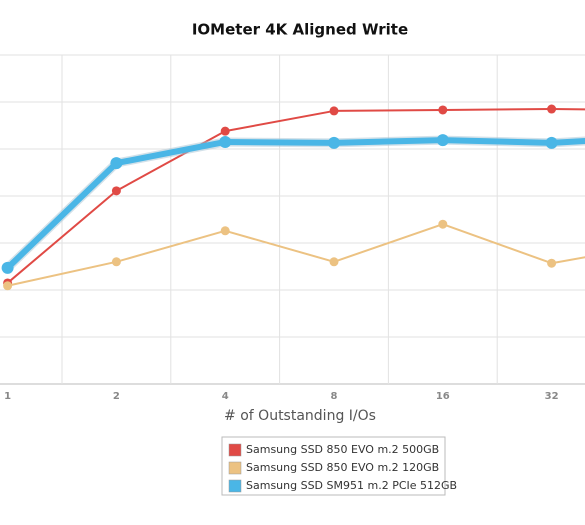 This screenshot has height=525, width=585. I want to click on x-tick-label: 4, so click(225, 396).